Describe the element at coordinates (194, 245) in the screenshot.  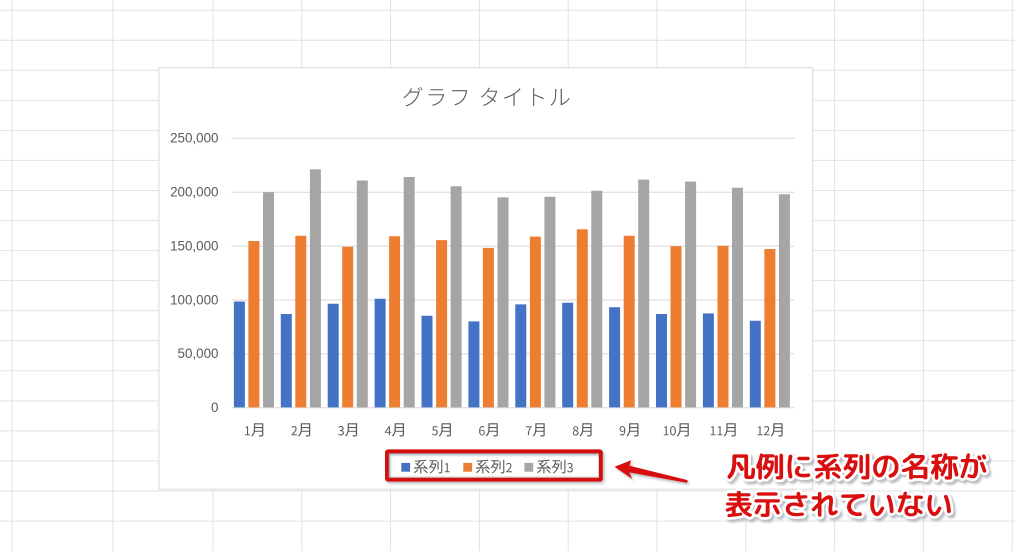
I see `svg-text: 150,000` at that location.